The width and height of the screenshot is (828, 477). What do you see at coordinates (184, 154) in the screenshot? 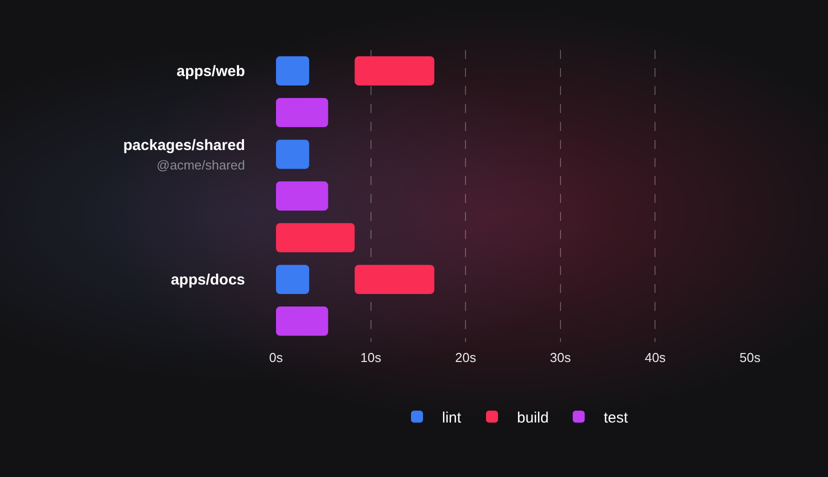
I see `y-tick-label: packages/shared @acme/shared` at bounding box center [184, 154].